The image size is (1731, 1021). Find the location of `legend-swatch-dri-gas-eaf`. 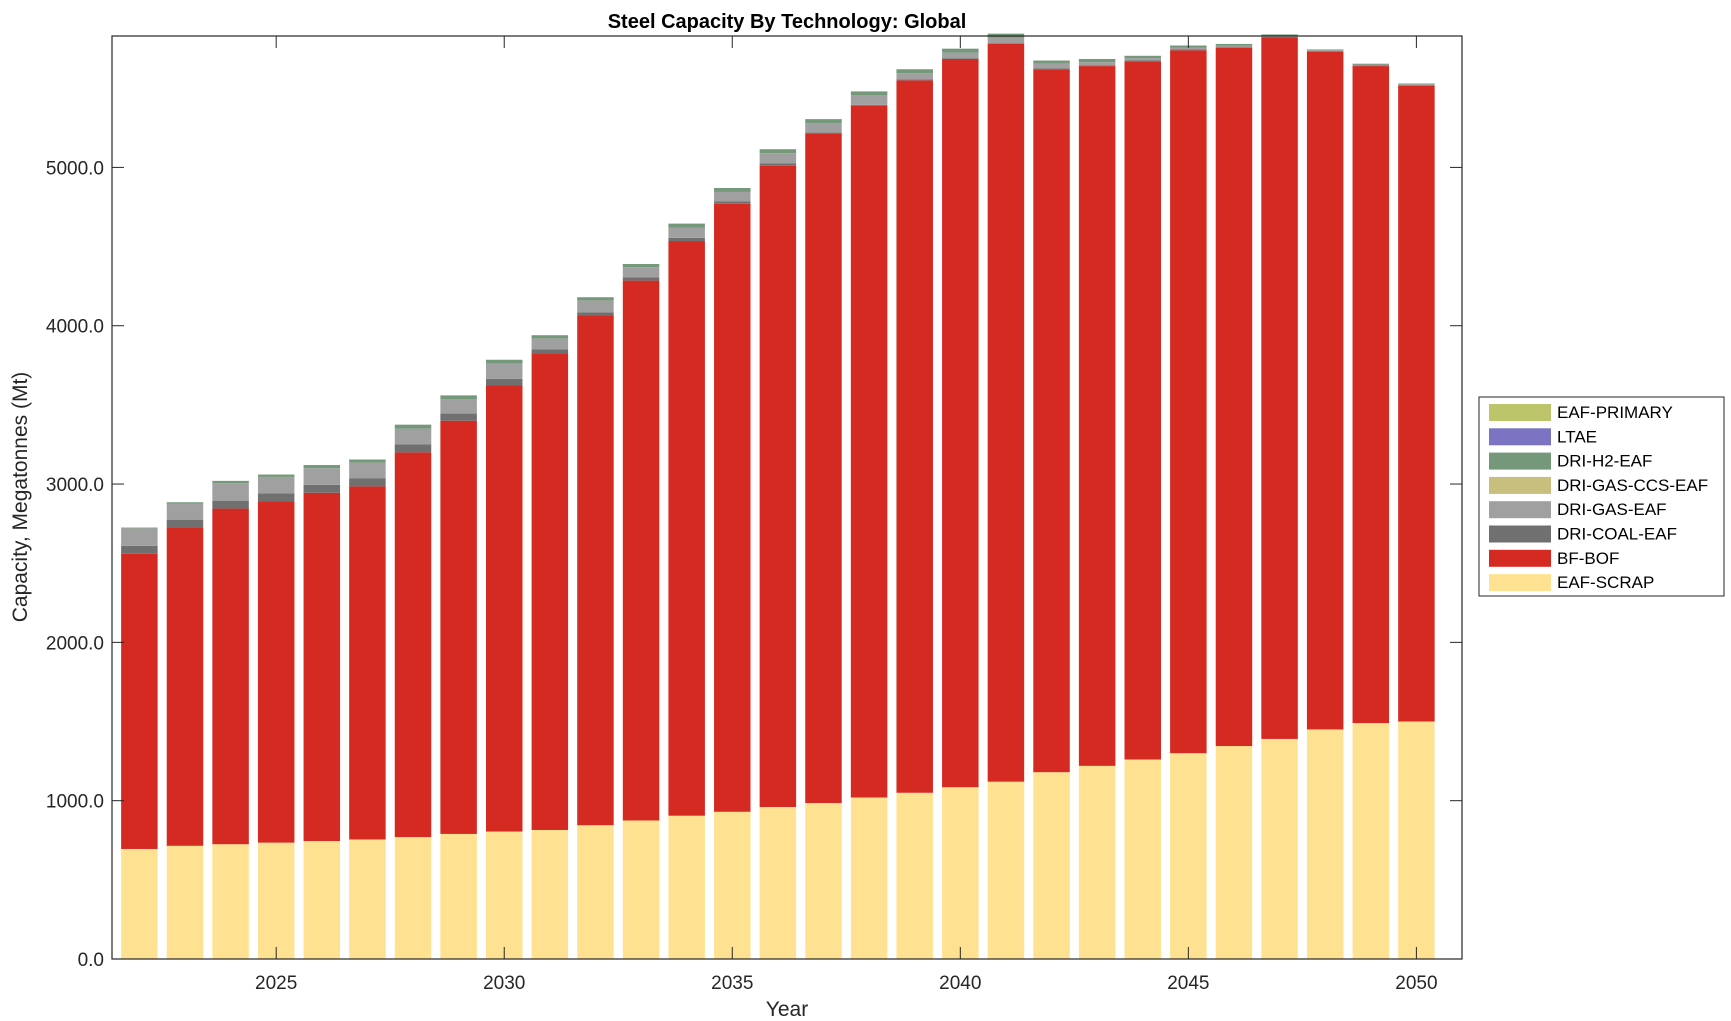

legend-swatch-dri-gas-eaf is located at coordinates (1520, 510).